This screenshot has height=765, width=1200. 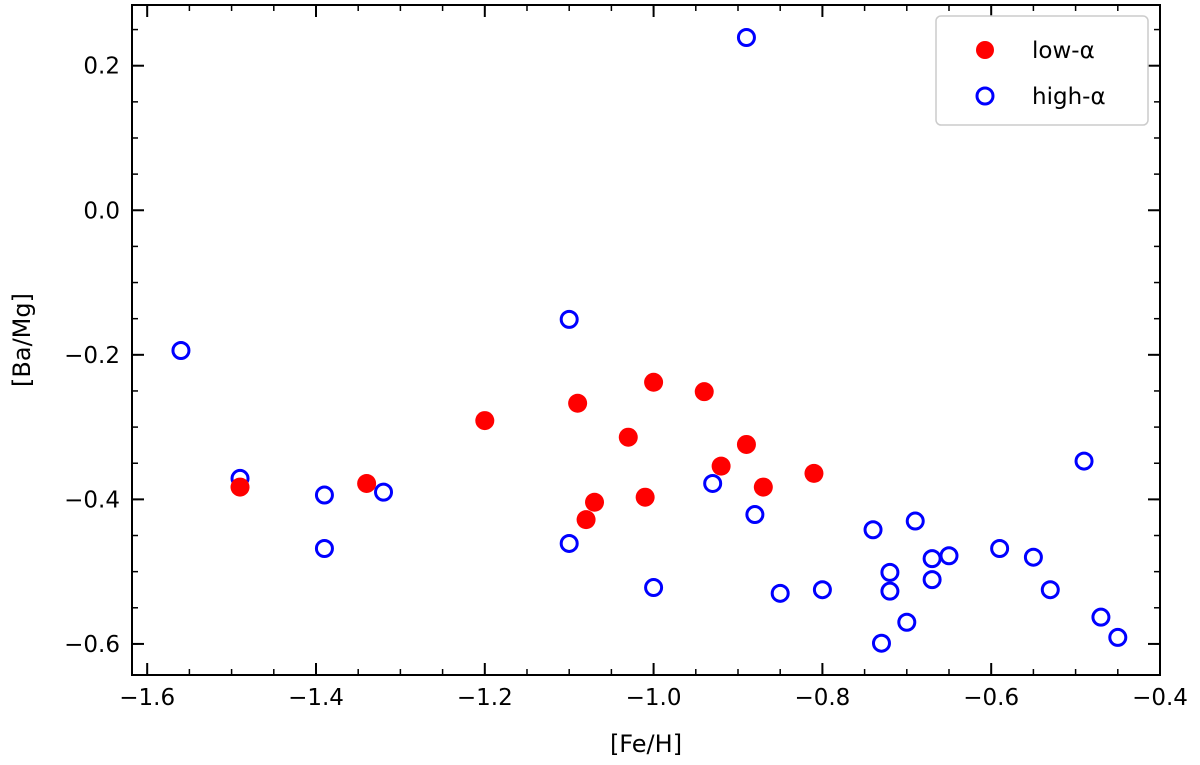 What do you see at coordinates (485, 698) in the screenshot?
I see `x-tick-label: −1.2` at bounding box center [485, 698].